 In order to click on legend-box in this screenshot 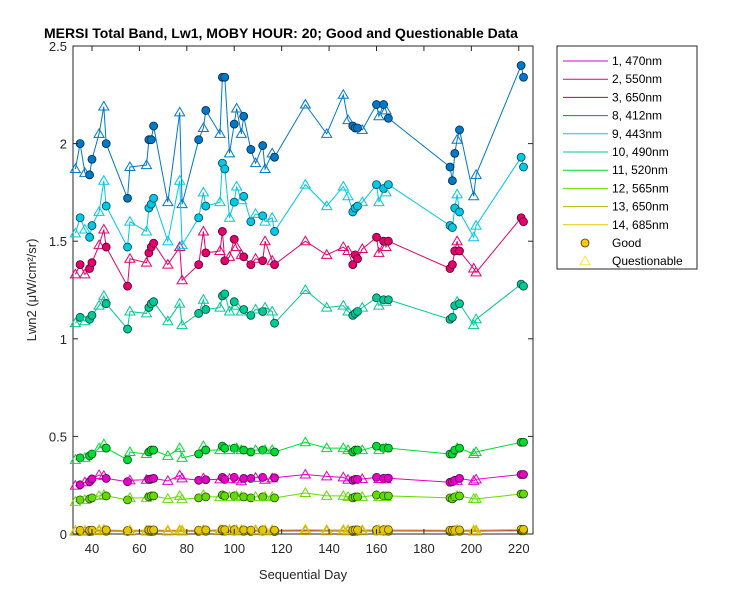, I will do `click(627, 157)`.